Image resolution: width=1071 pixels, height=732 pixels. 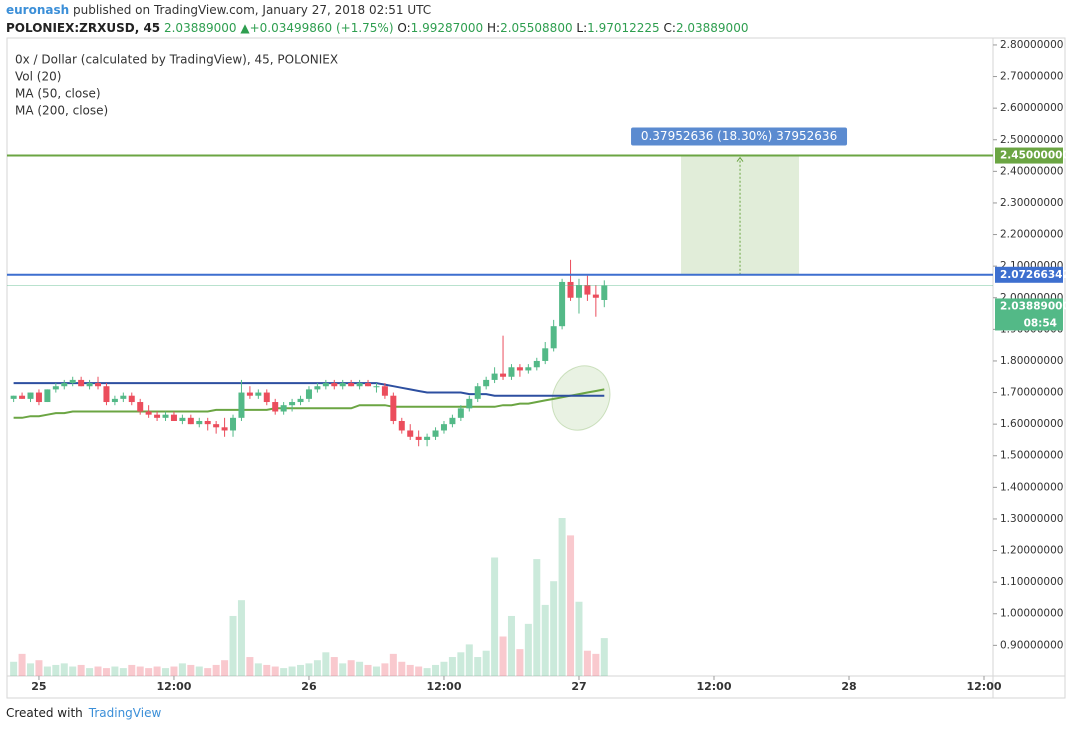 I want to click on y-tick-label: 1.00000000, so click(x=1031, y=614).